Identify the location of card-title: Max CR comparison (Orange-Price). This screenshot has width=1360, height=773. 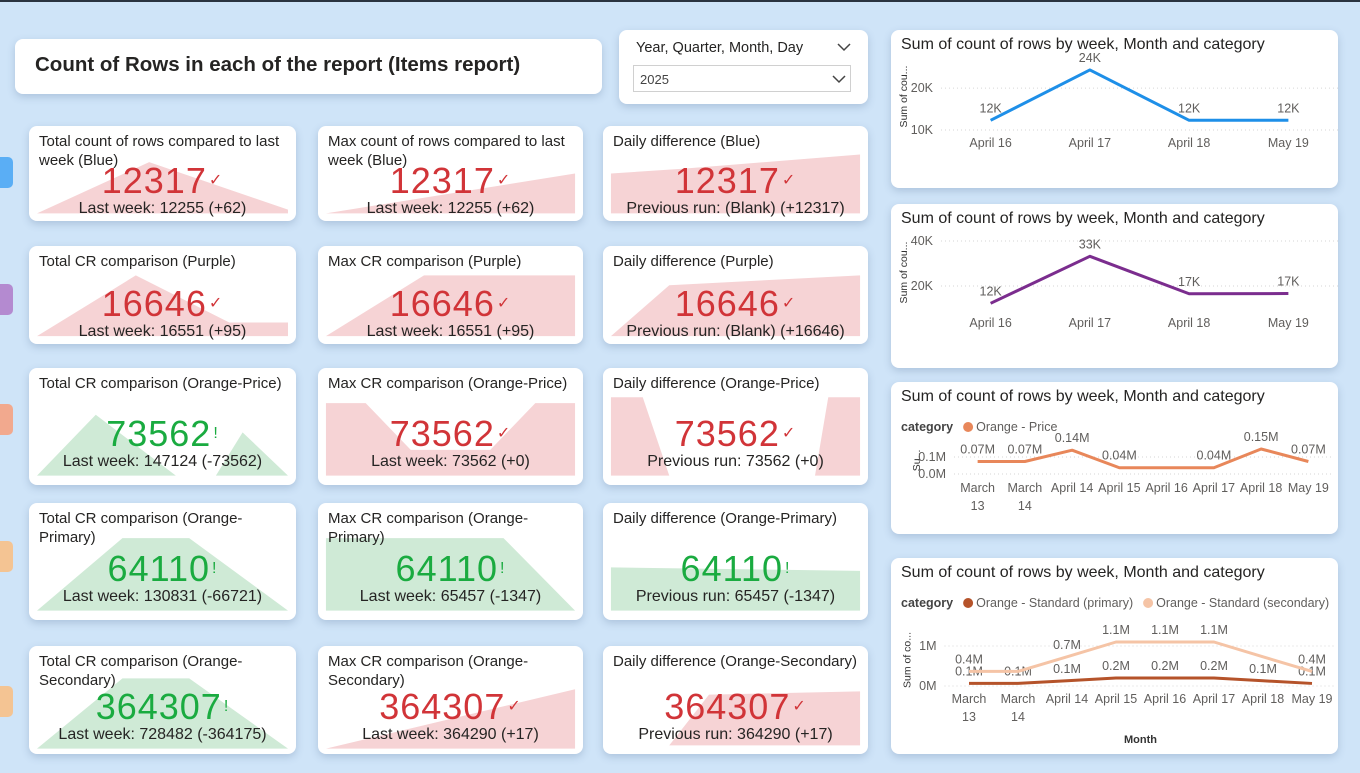
(448, 383).